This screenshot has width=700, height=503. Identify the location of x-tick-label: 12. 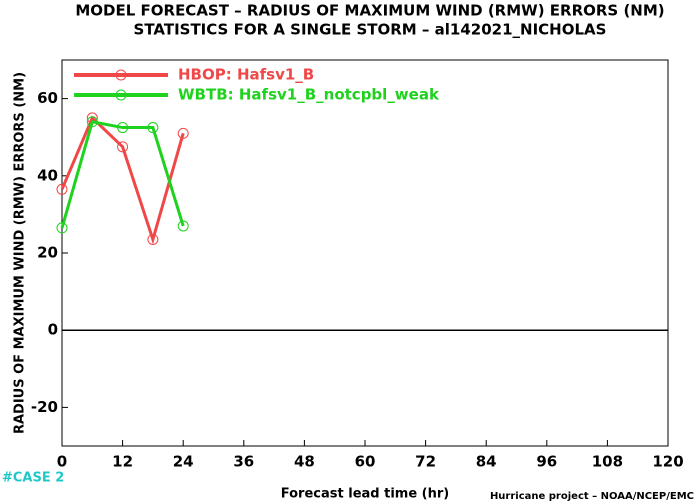
(122, 462).